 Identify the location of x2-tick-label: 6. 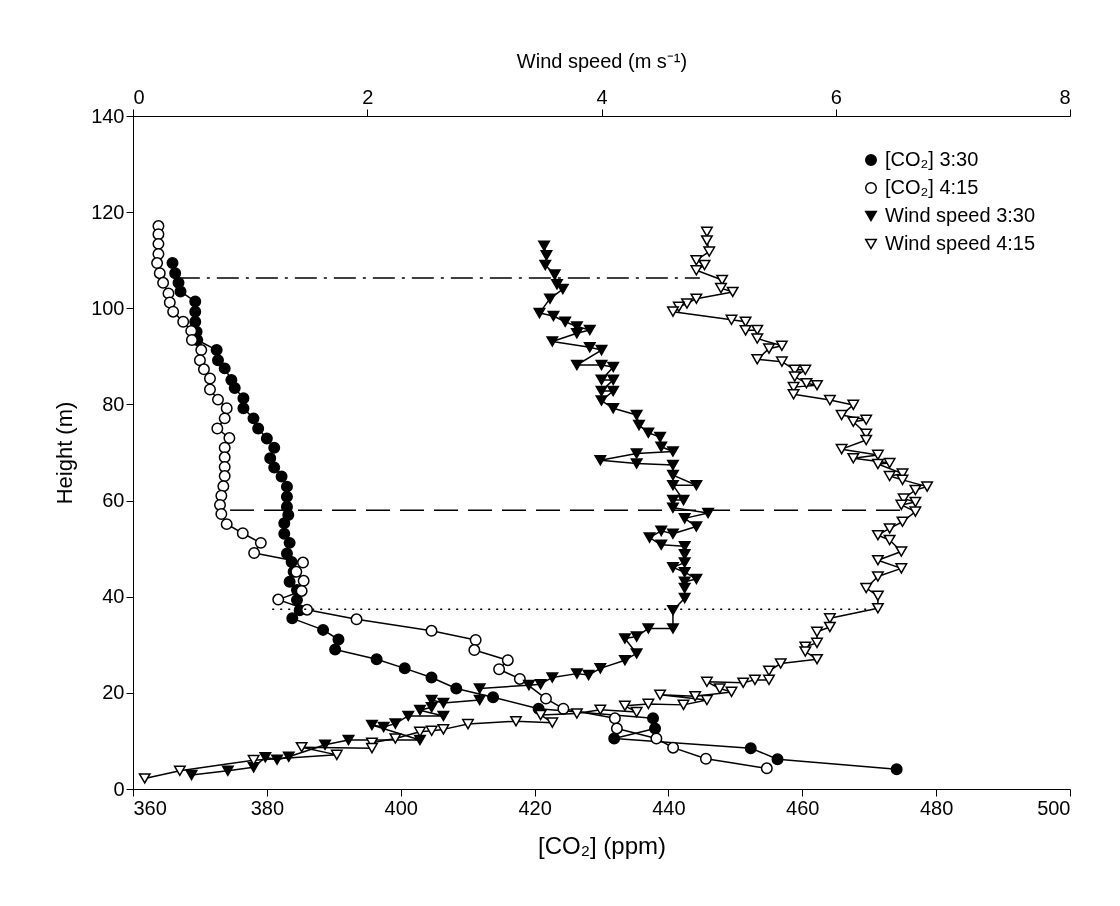
(836, 96).